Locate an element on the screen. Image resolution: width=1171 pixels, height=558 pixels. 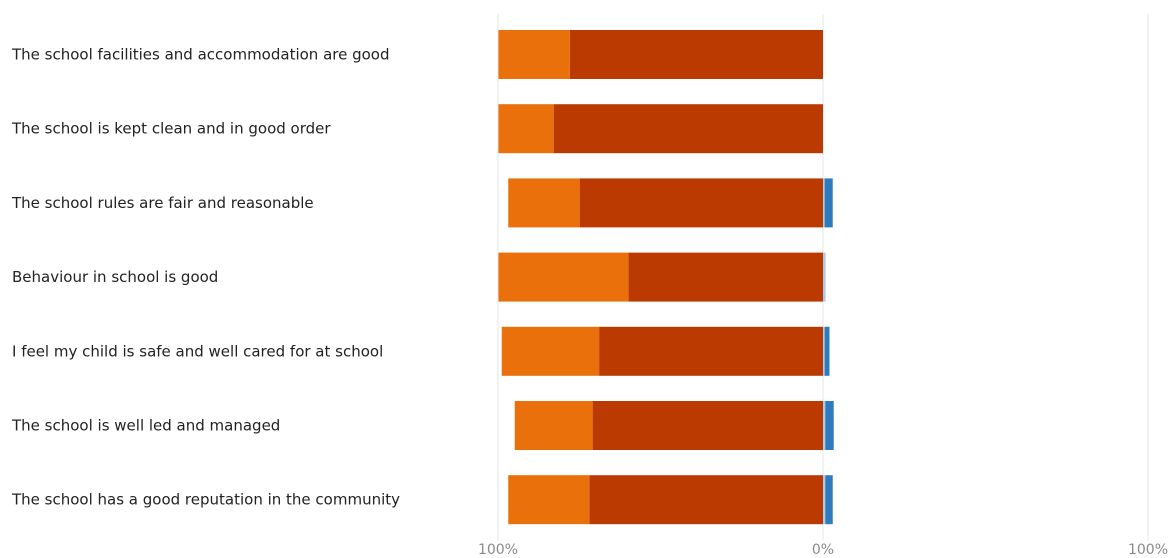
x-tick-label: 0% is located at coordinates (823, 550).